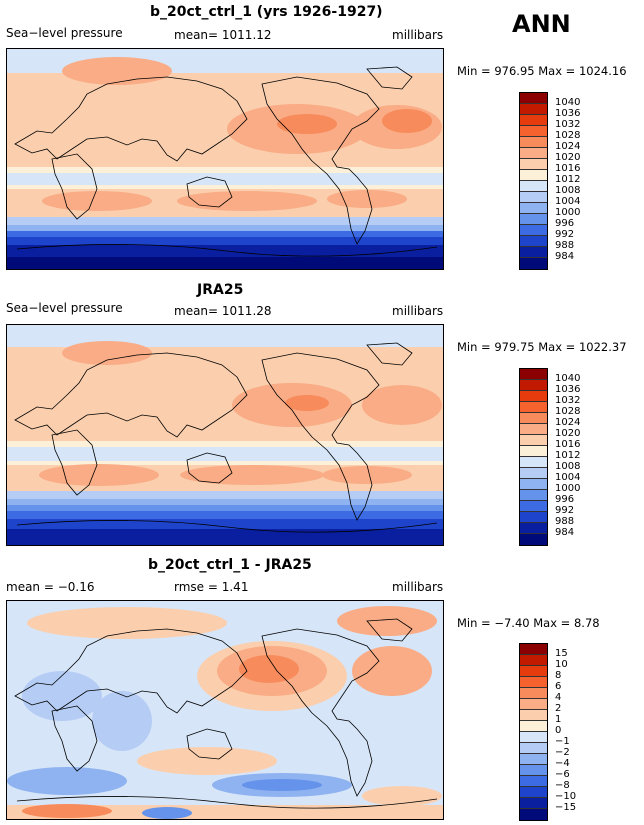  I want to click on colorbar-tick: −1, so click(562, 741).